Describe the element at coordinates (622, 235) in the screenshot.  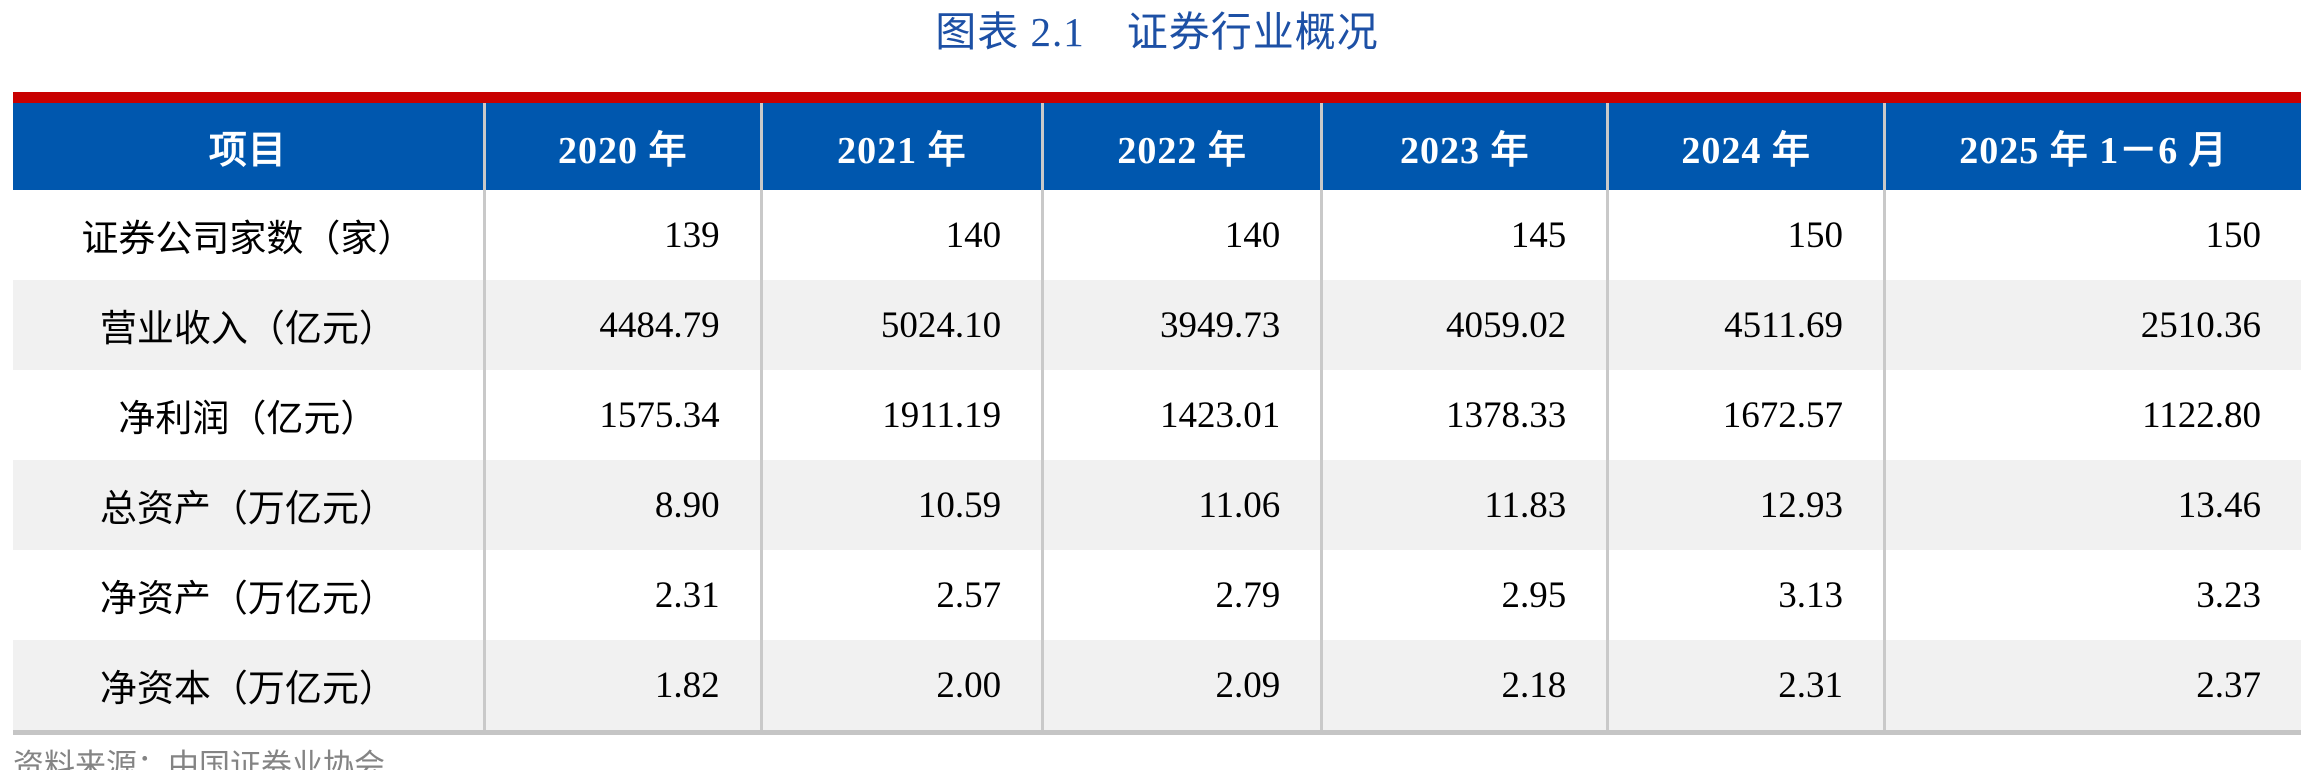
I see `cell-value: 139` at that location.